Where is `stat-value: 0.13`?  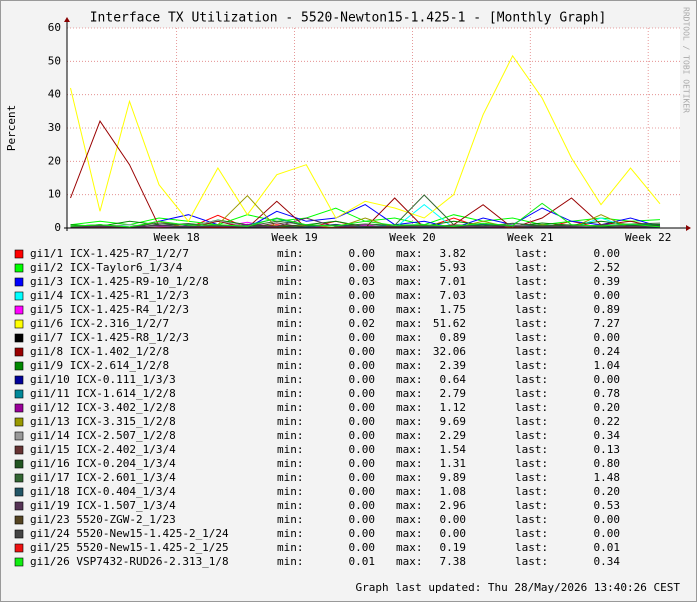
stat-value: 0.13 is located at coordinates (607, 449).